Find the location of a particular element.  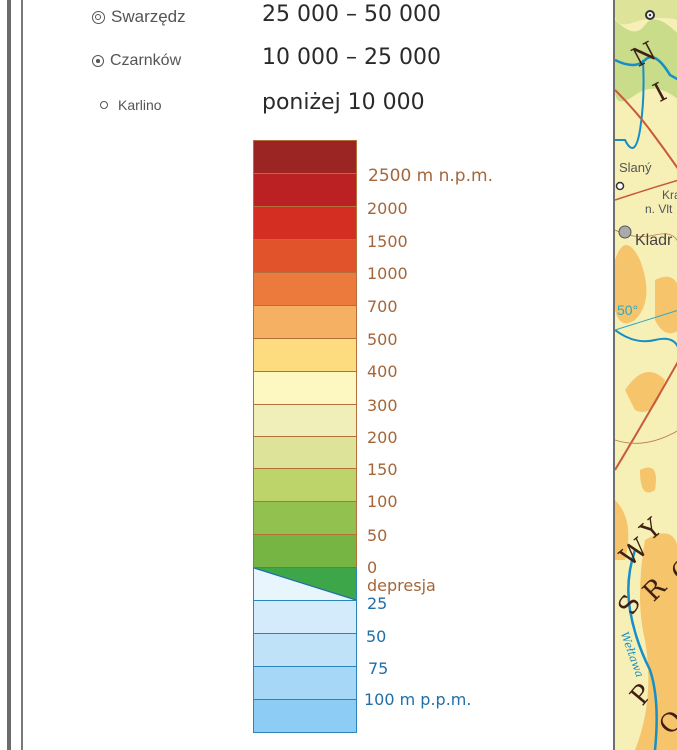

elevation-label: 2500 m n.p.m. is located at coordinates (430, 176).